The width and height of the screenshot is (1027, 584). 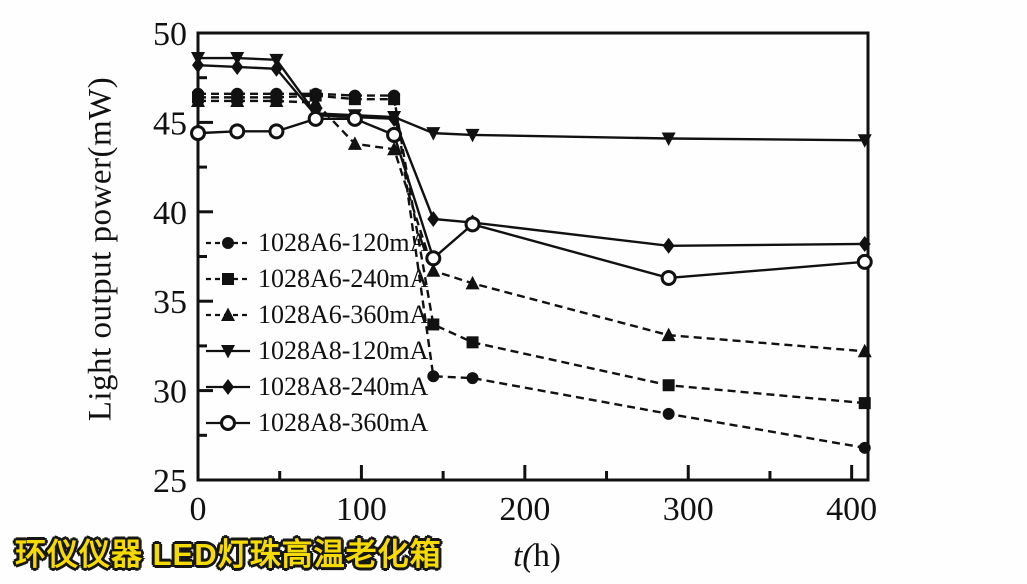 I want to click on y-tick-label: 40, so click(x=170, y=213).